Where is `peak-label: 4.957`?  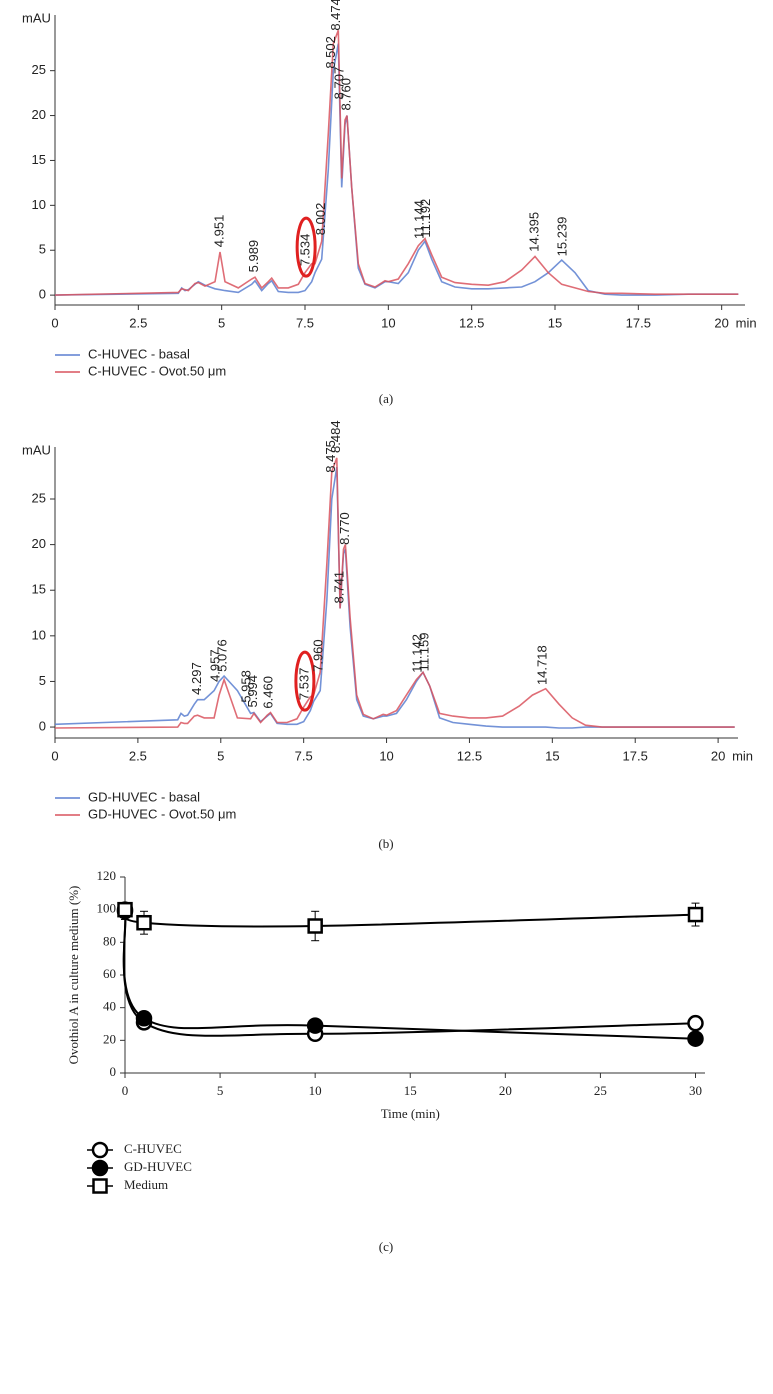
peak-label: 4.957 is located at coordinates (215, 665).